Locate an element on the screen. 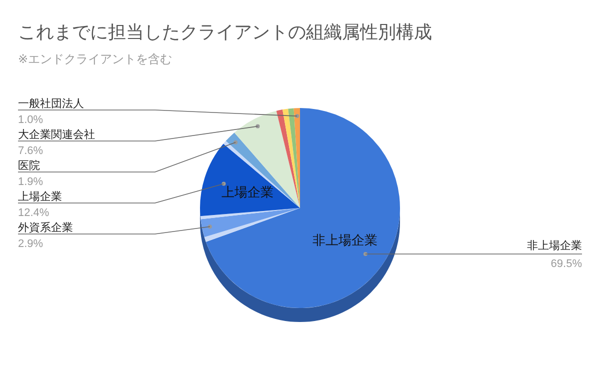  data-label: 1.0% is located at coordinates (31, 120).